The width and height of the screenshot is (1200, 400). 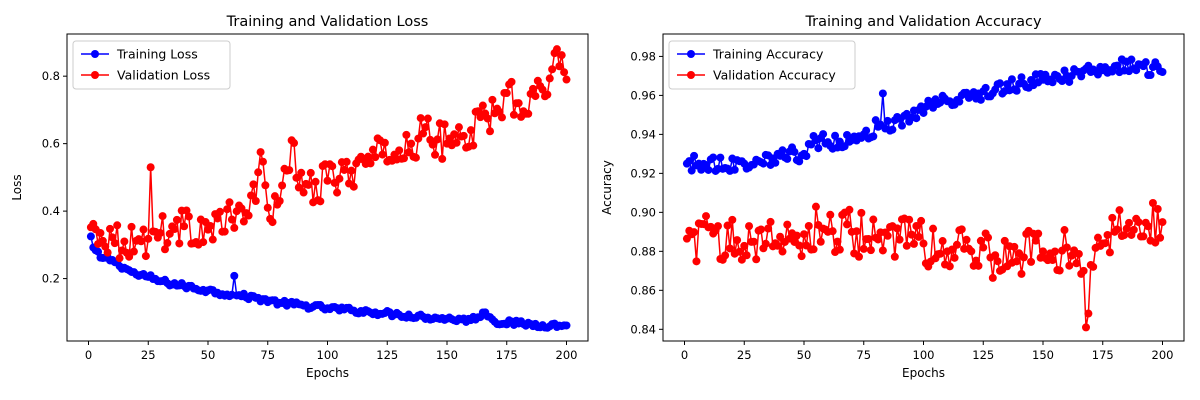 What do you see at coordinates (774, 75) in the screenshot?
I see `legend-label: Validation Accuracy` at bounding box center [774, 75].